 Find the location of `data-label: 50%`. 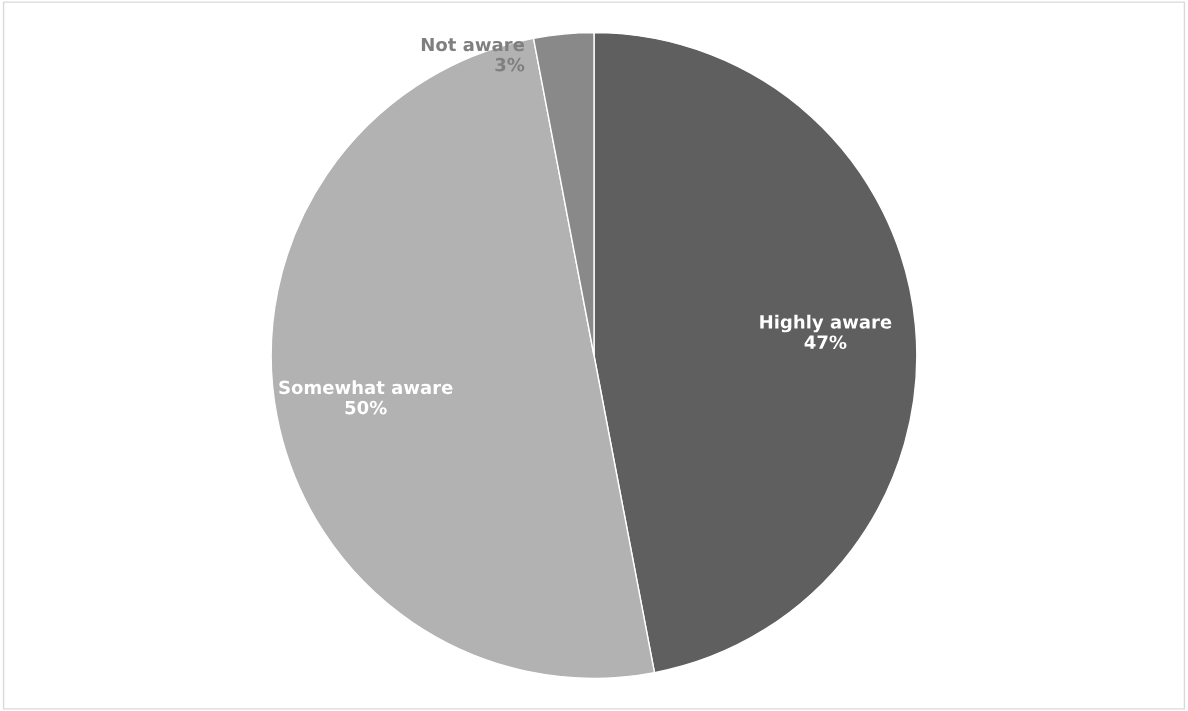

data-label: 50% is located at coordinates (366, 407).